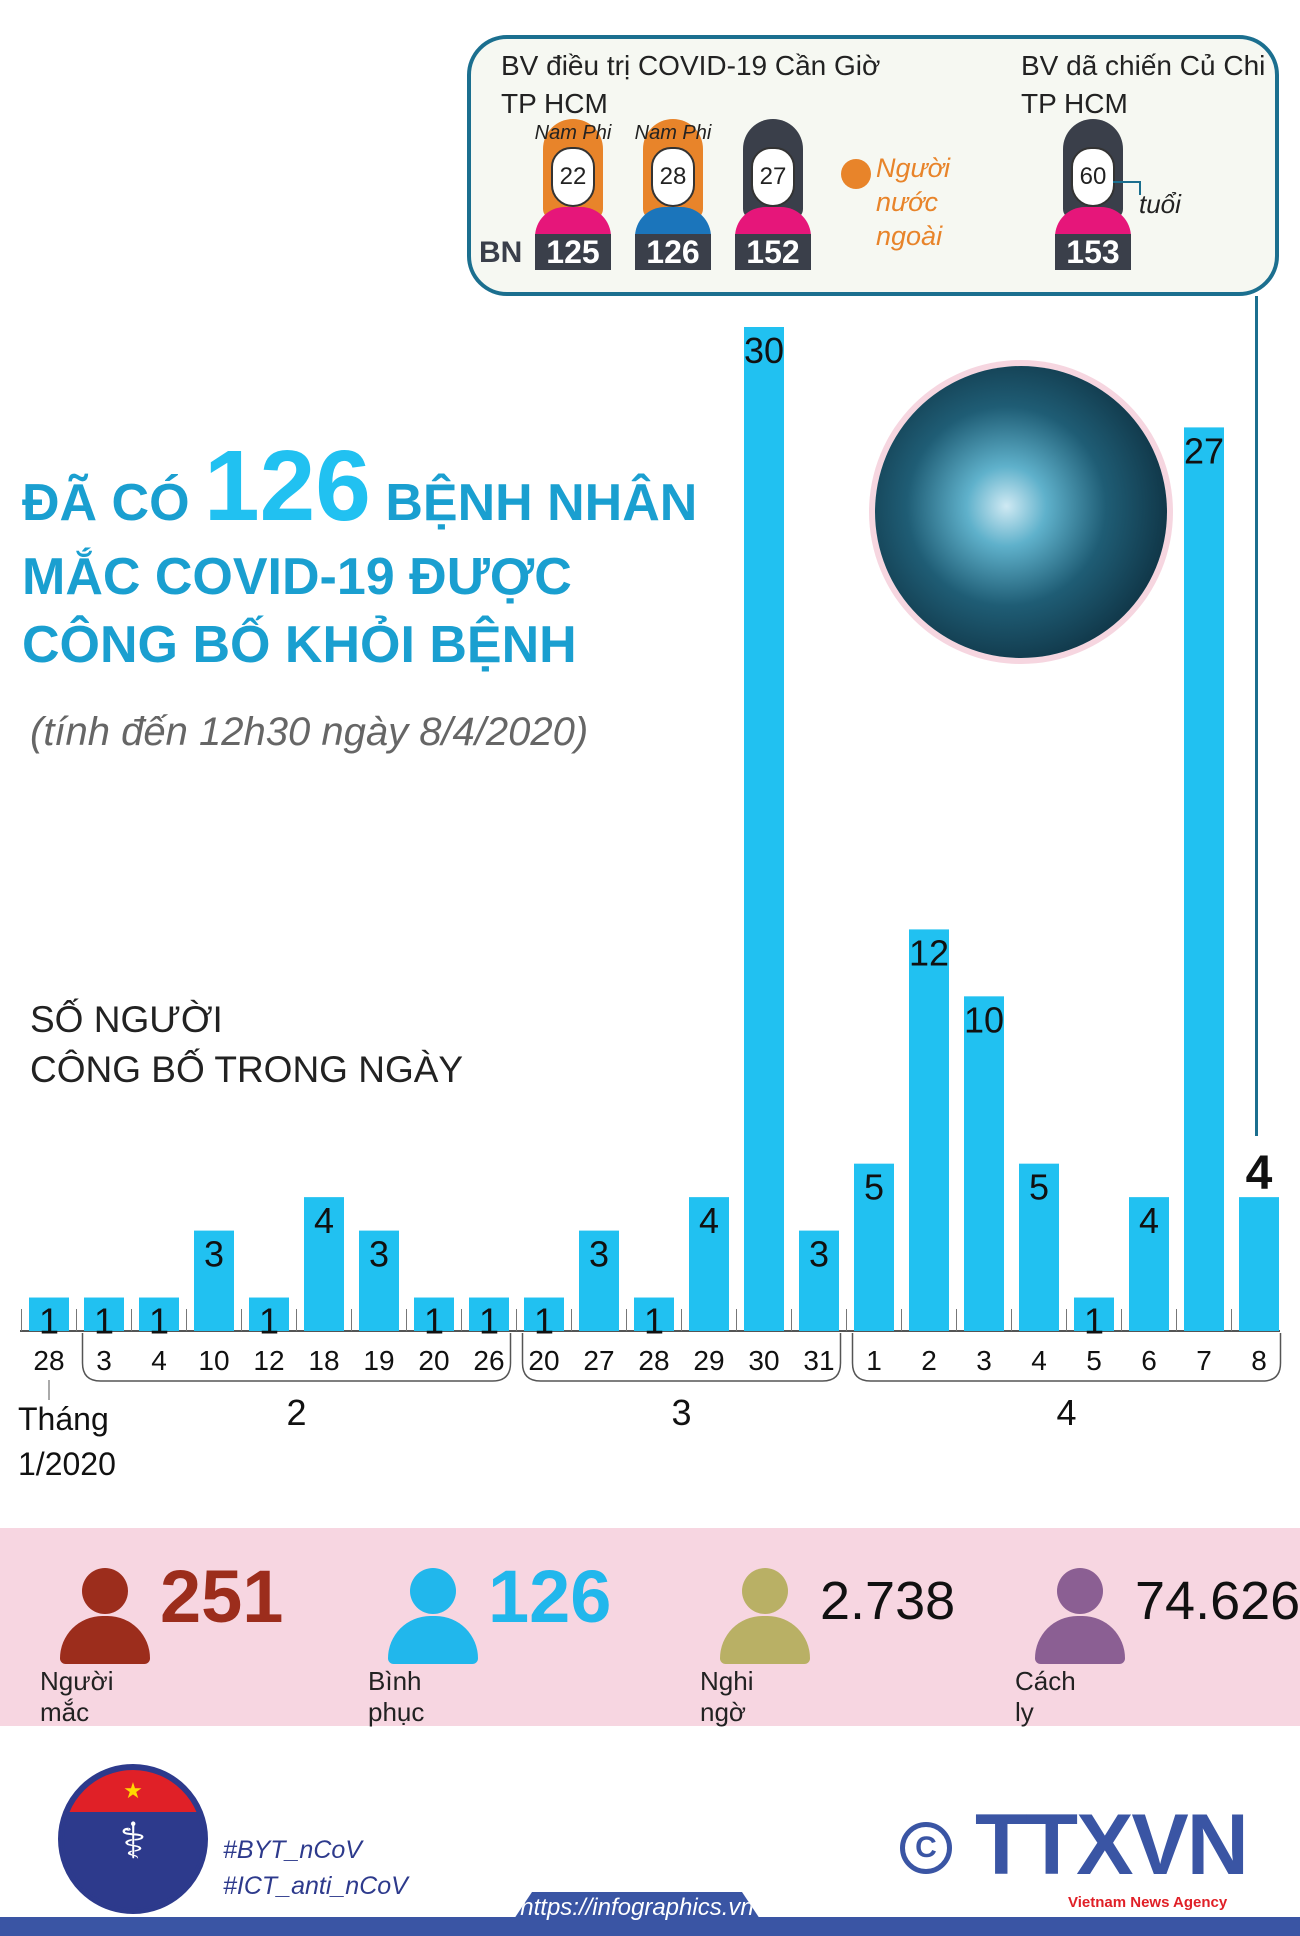  What do you see at coordinates (378, 1360) in the screenshot?
I see `category-label: 19` at bounding box center [378, 1360].